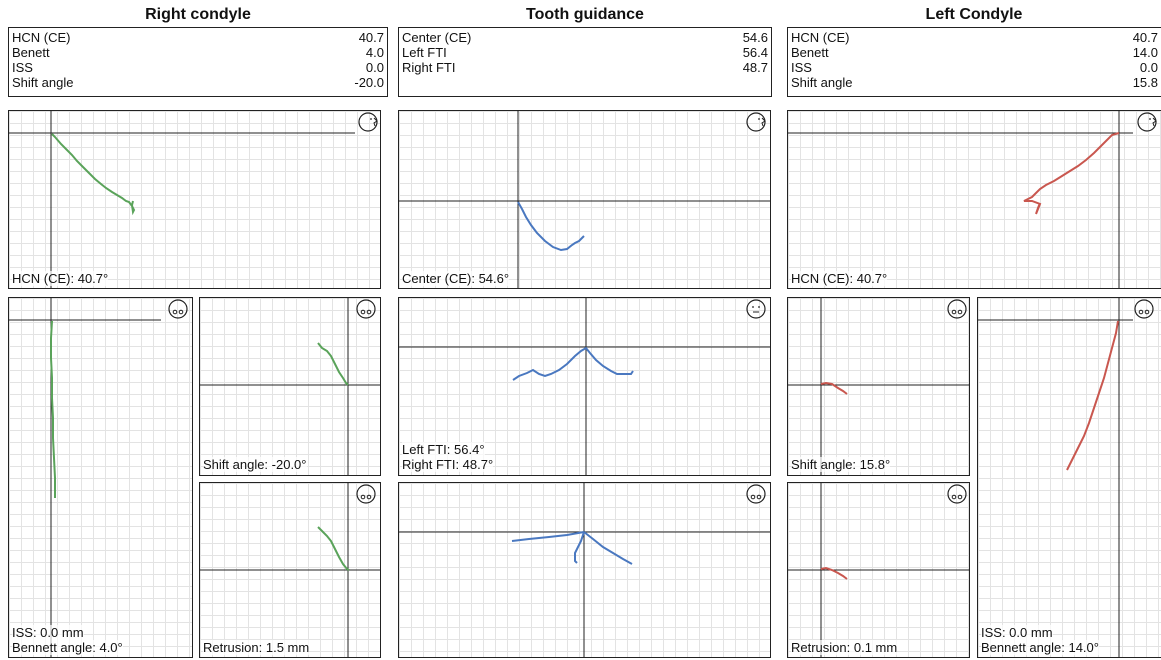 The image size is (1161, 660). I want to click on right-iss-label: ISS: 0.0 mm, so click(48, 632).